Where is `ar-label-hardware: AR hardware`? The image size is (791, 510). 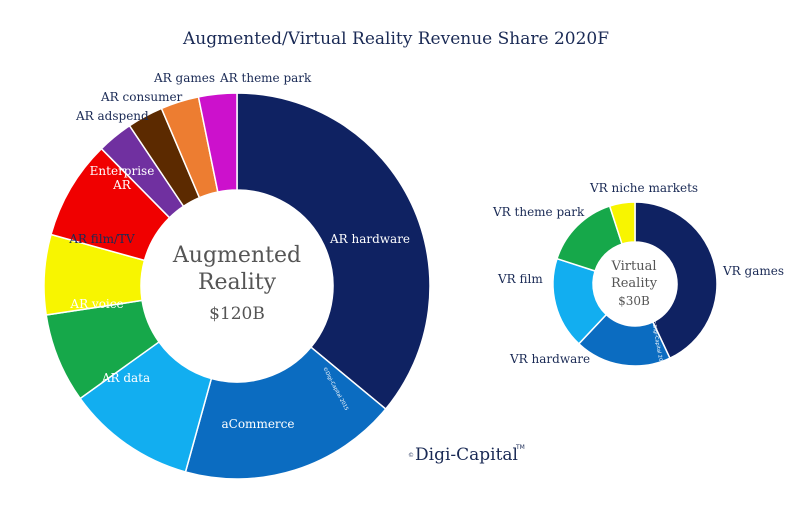
ar-label-hardware: AR hardware is located at coordinates (369, 239).